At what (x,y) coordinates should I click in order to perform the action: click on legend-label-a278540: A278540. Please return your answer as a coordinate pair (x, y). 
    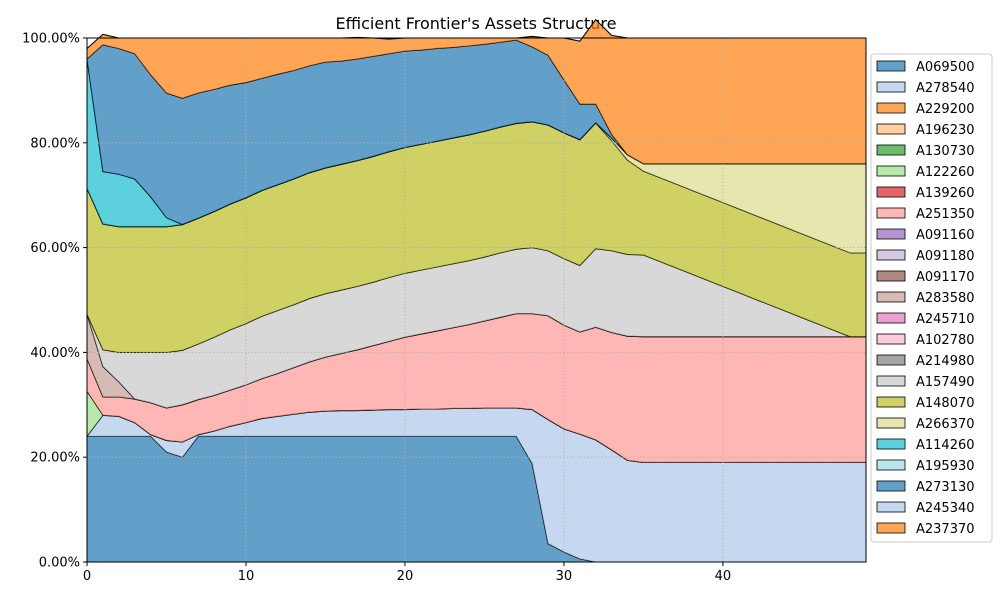
    Looking at the image, I should click on (945, 88).